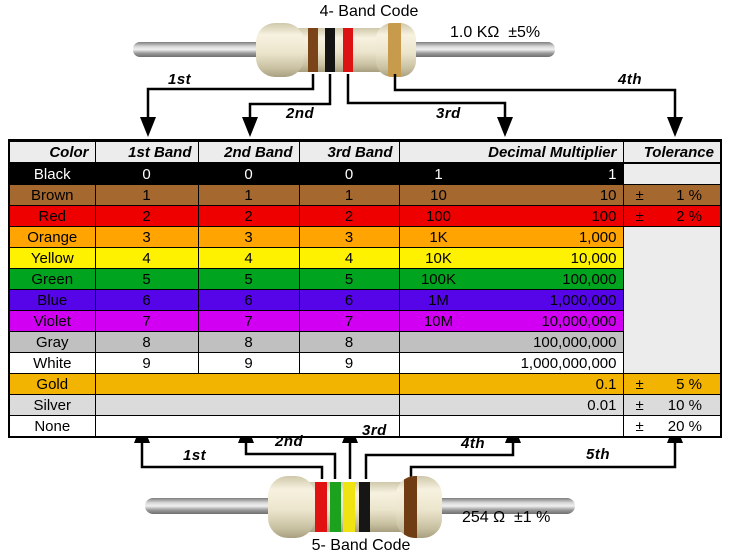  What do you see at coordinates (146, 173) in the screenshot?
I see `band1-digit: 0` at bounding box center [146, 173].